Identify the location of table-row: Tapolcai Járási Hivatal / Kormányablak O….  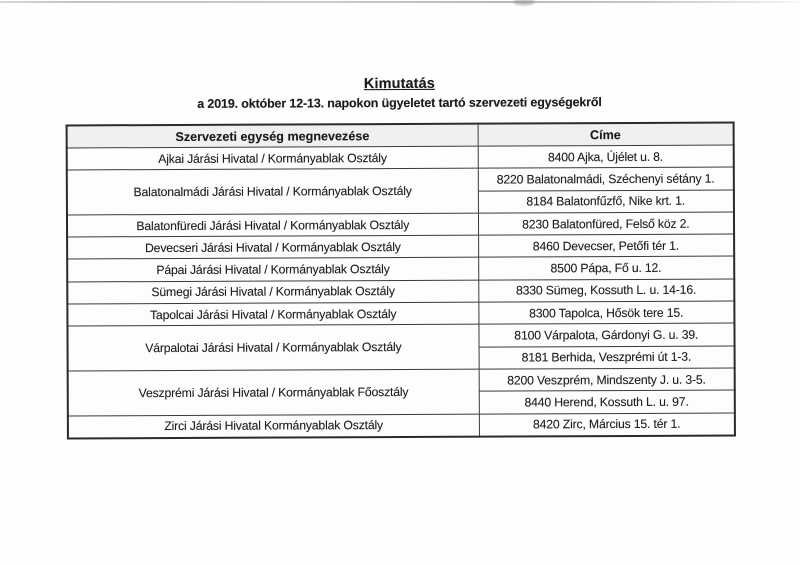
(400, 314).